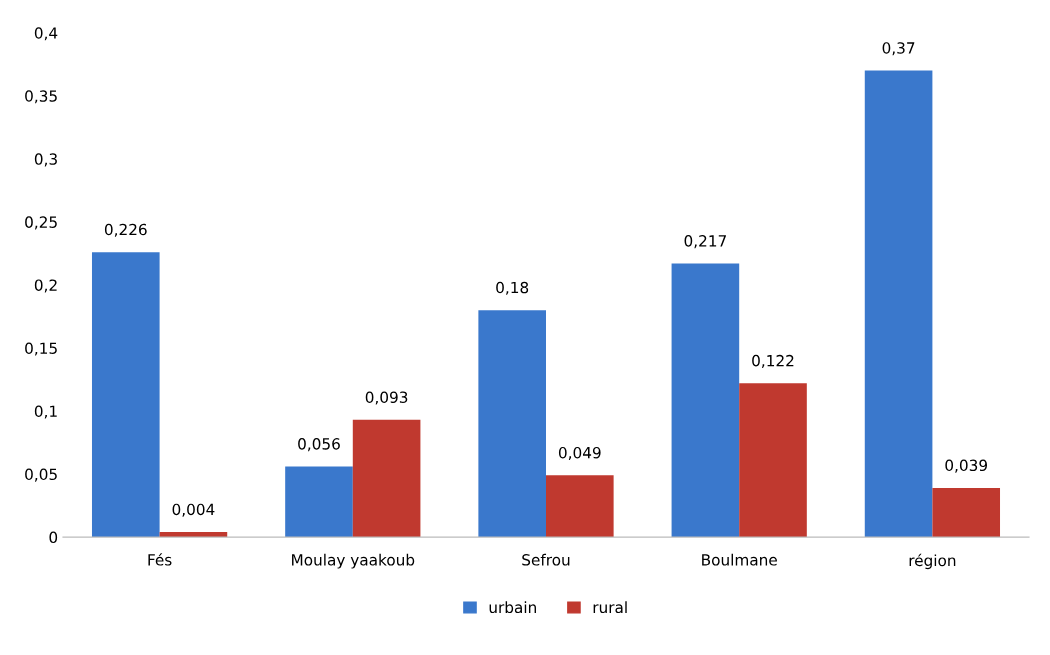 This screenshot has width=1050, height=655. What do you see at coordinates (193, 510) in the screenshot?
I see `data-label: 0,004` at bounding box center [193, 510].